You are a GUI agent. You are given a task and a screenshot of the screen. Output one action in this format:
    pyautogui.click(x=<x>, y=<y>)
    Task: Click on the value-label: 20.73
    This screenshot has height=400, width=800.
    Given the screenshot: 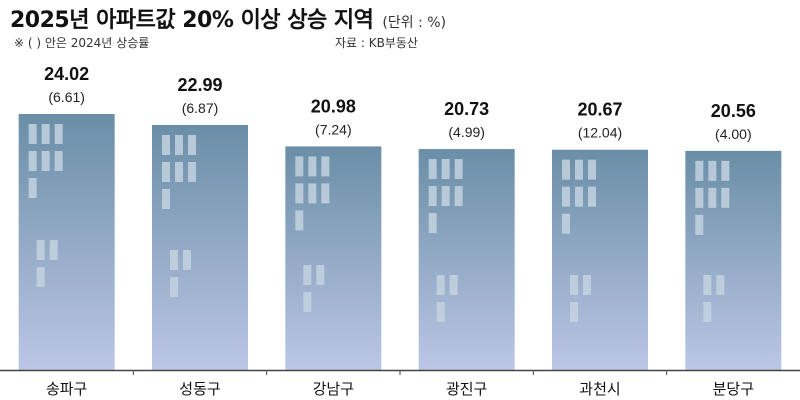 What is the action you would take?
    pyautogui.click(x=466, y=109)
    